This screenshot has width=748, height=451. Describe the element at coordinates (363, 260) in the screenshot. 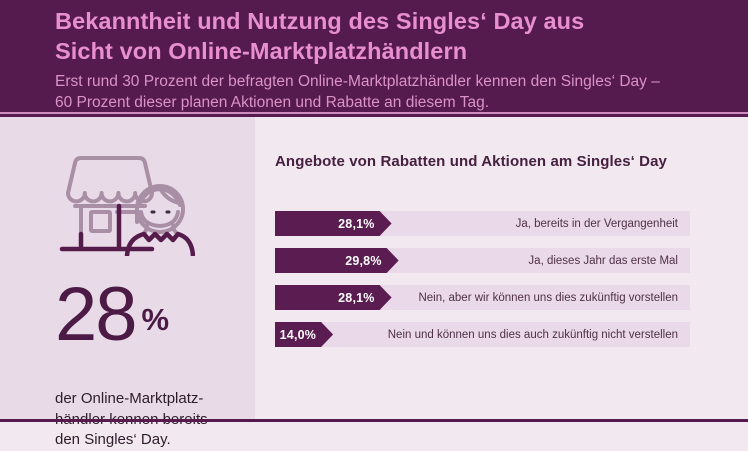

I see `bar-value-label: 29,8%` at that location.